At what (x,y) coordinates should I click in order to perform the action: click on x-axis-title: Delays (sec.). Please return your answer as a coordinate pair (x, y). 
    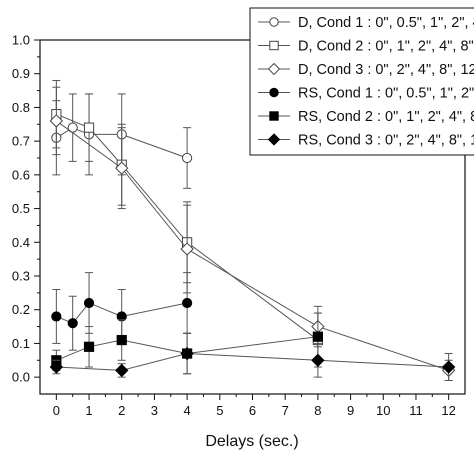
    Looking at the image, I should click on (251, 441).